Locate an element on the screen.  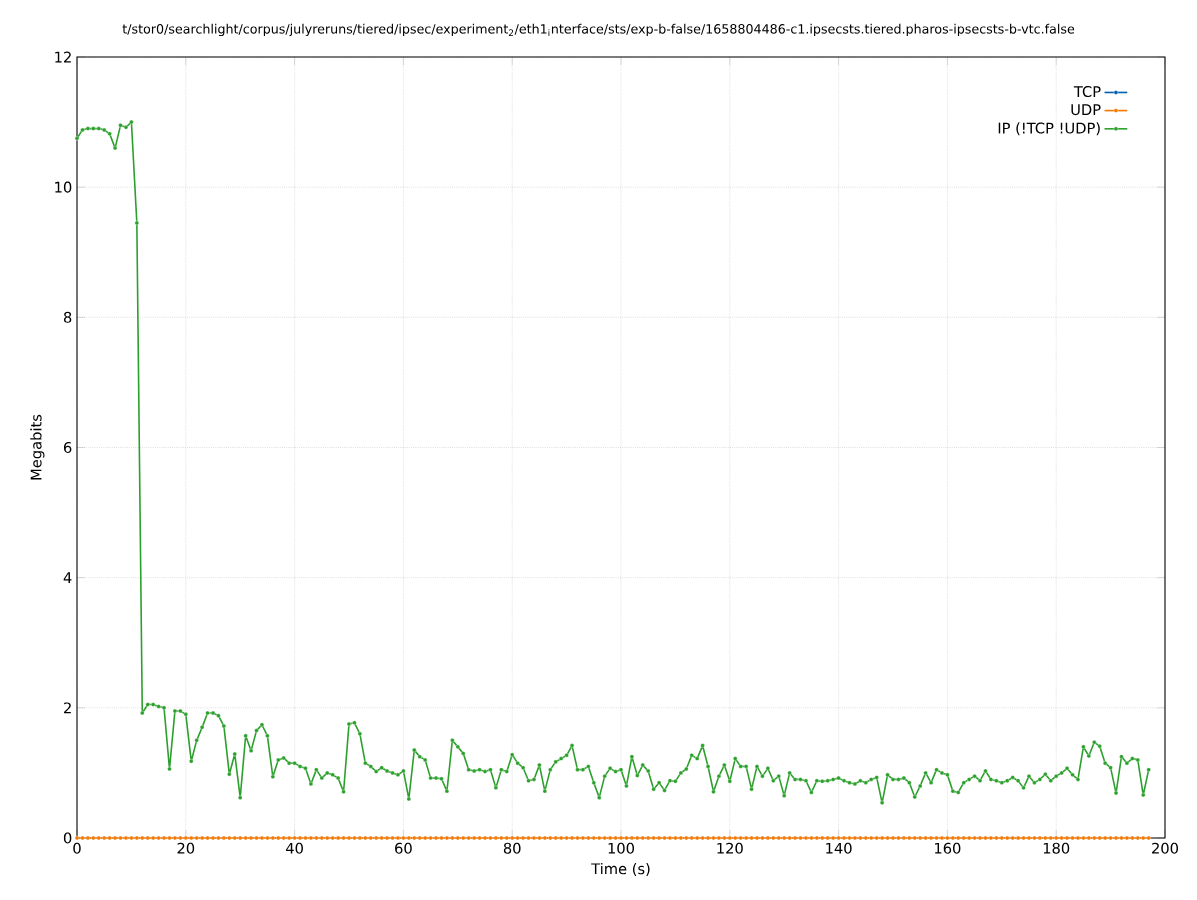
chart-title: t/stor0/searchlight/corpus/julyreruns/tiered/ipsec/experiment$_{2}$/eth1$_{i}$nterface/sts/exp-b-false/1658804486-c1.ipsecsts.tiered.pharos-ipsecsts-b-vtc.false is located at coordinates (598, 30).